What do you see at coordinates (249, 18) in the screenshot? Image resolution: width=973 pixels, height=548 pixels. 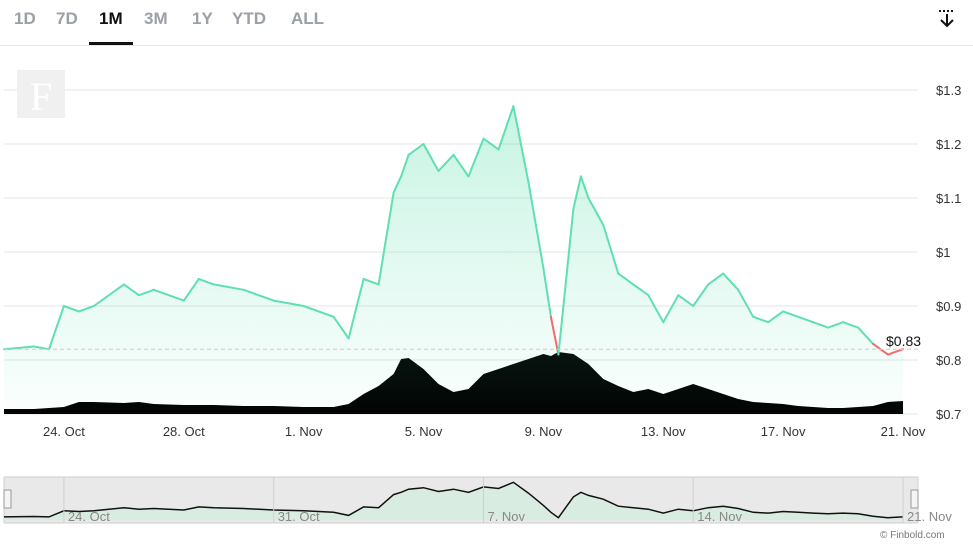 I see `tab-ytd: YTD` at bounding box center [249, 18].